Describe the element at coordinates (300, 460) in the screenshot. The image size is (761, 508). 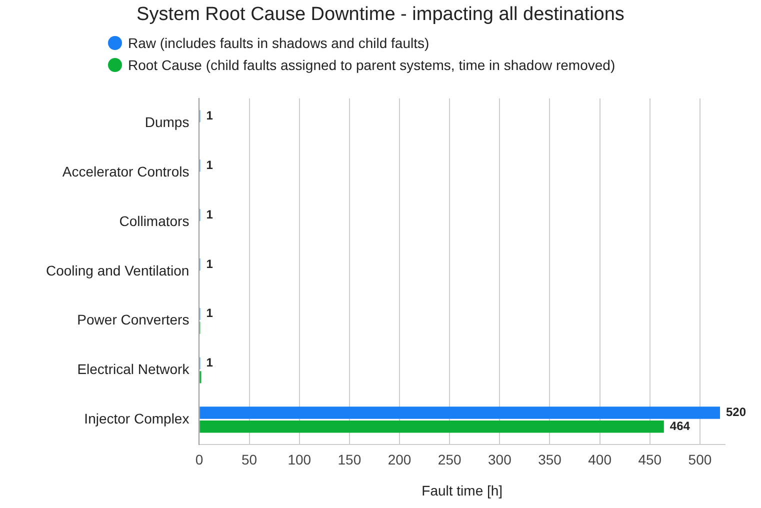
I see `x-tick-label: 100` at that location.